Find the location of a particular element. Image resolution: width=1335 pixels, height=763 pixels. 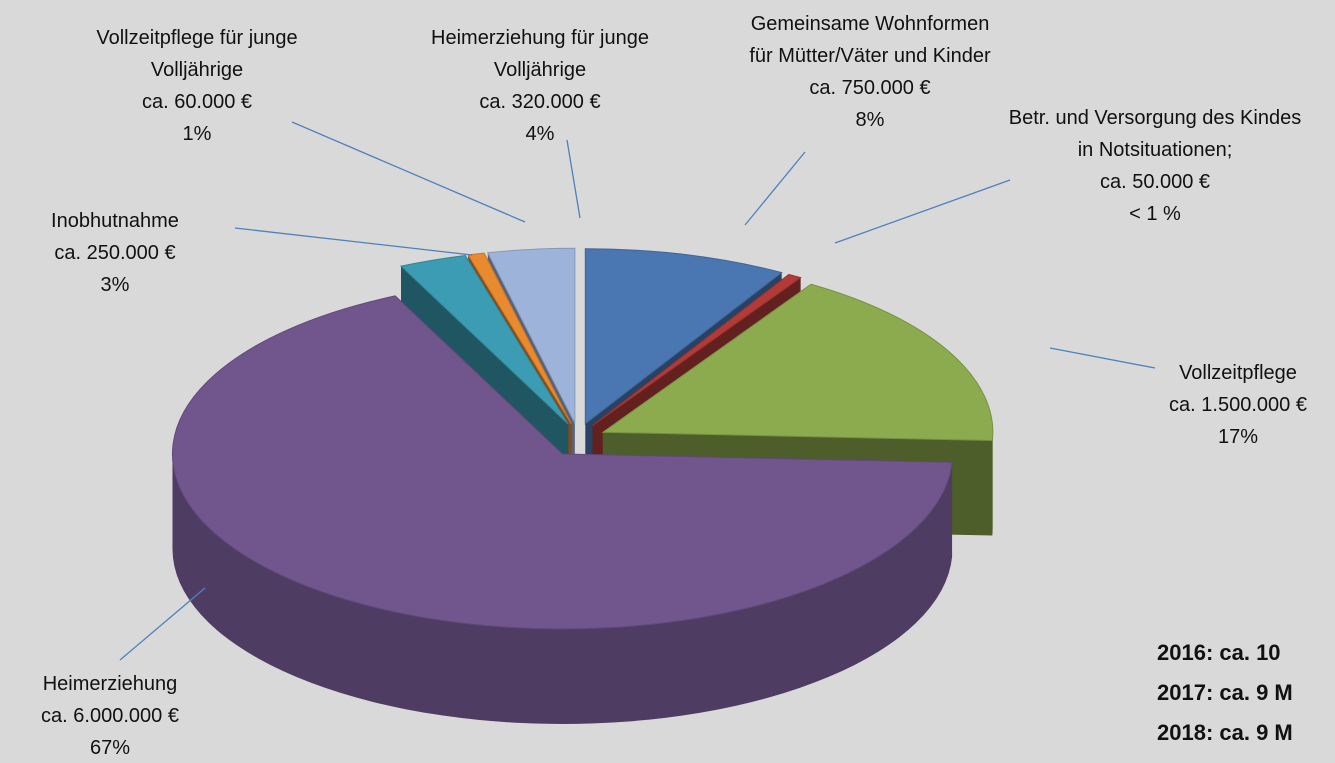

note: 2016: ca. 10 is located at coordinates (1219, 652).